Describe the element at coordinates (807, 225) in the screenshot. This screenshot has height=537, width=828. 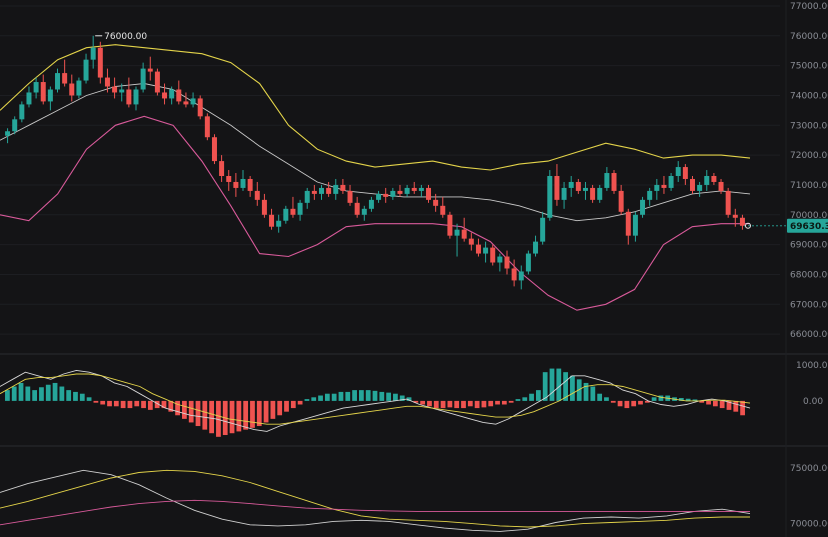
I see `last-price-tag` at that location.